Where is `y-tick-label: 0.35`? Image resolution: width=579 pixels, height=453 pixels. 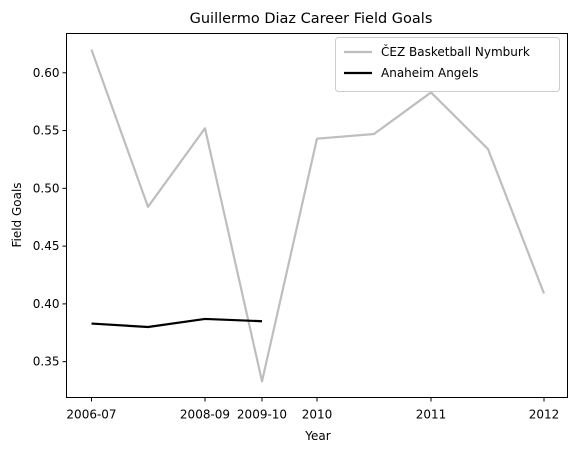
y-tick-label: 0.35 is located at coordinates (46, 362).